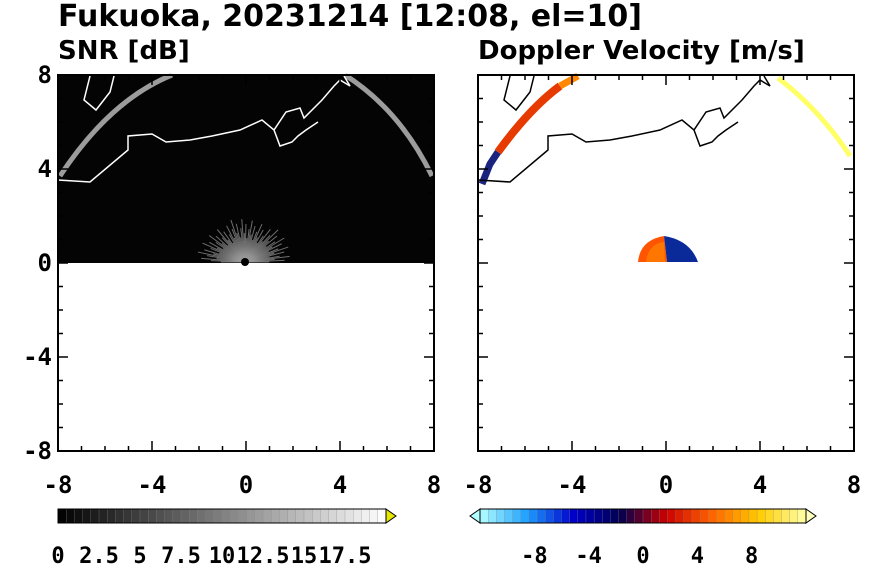  What do you see at coordinates (572, 485) in the screenshot?
I see `doppler-xtick-label: -4` at bounding box center [572, 485].